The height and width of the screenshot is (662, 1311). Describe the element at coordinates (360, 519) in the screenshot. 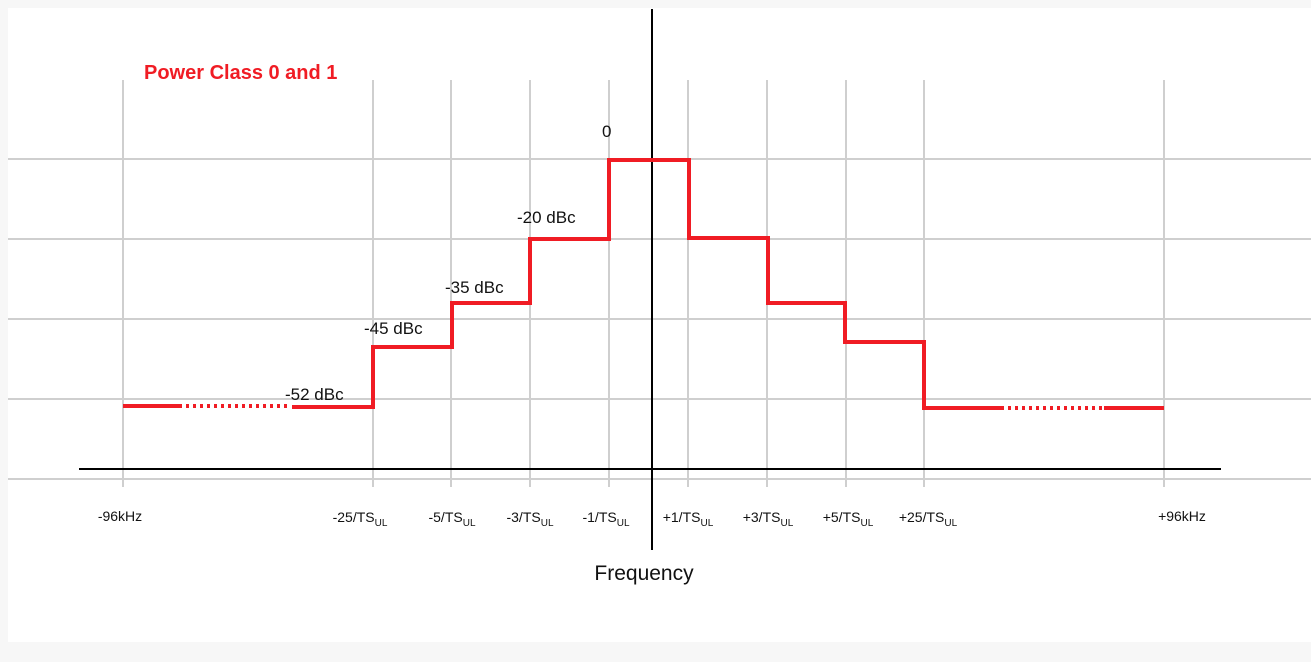

I see `tick-label-minus-25-ts: -25/TSUL` at that location.